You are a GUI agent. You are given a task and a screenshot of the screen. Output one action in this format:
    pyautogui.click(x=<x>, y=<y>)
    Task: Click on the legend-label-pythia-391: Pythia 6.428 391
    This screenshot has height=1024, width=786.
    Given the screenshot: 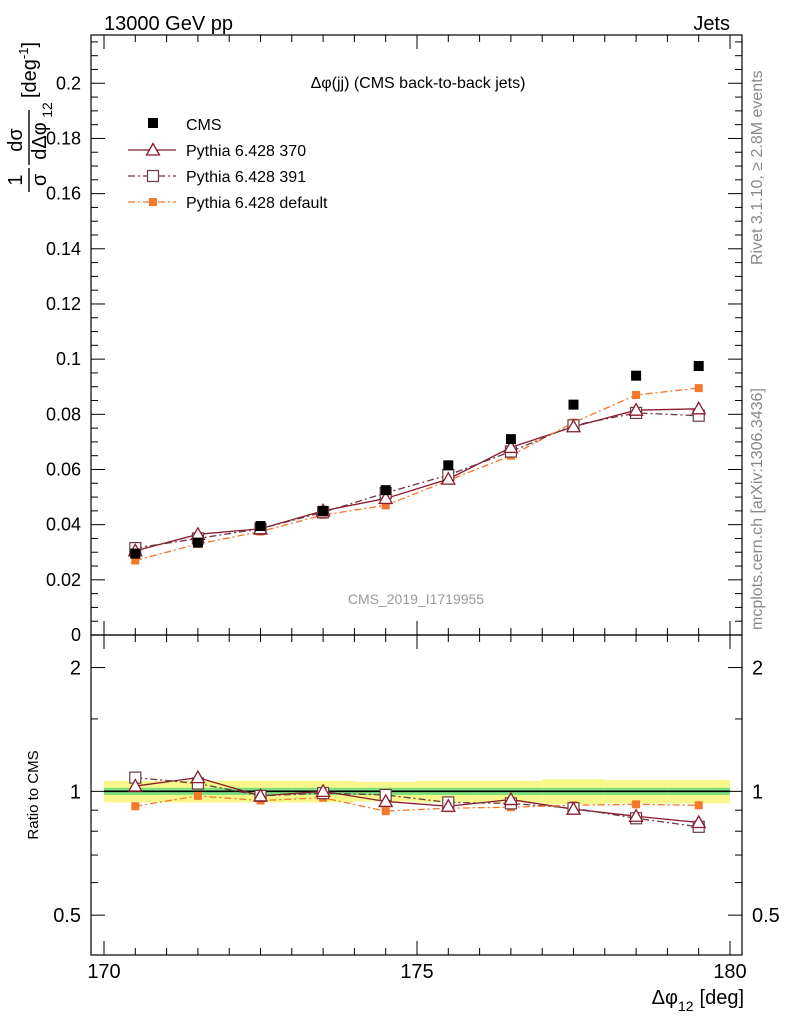 What is the action you would take?
    pyautogui.click(x=246, y=177)
    